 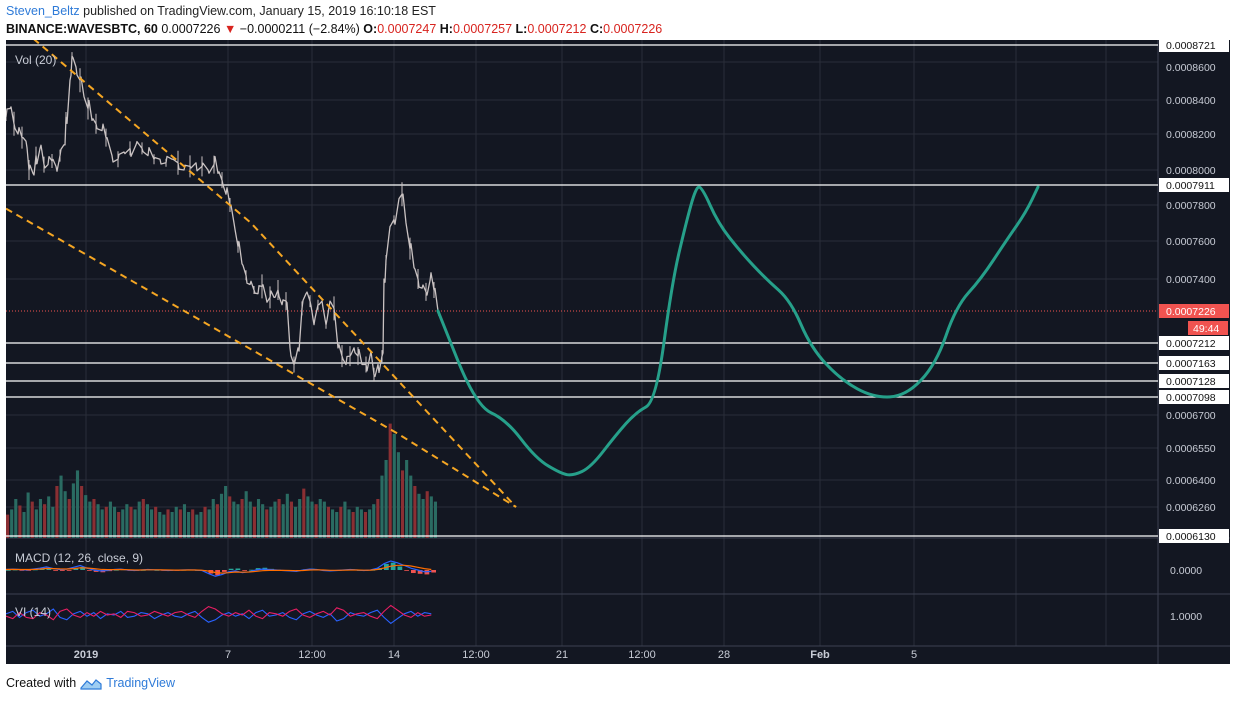 I want to click on time-axis-label-2: 12:00, so click(x=312, y=655).